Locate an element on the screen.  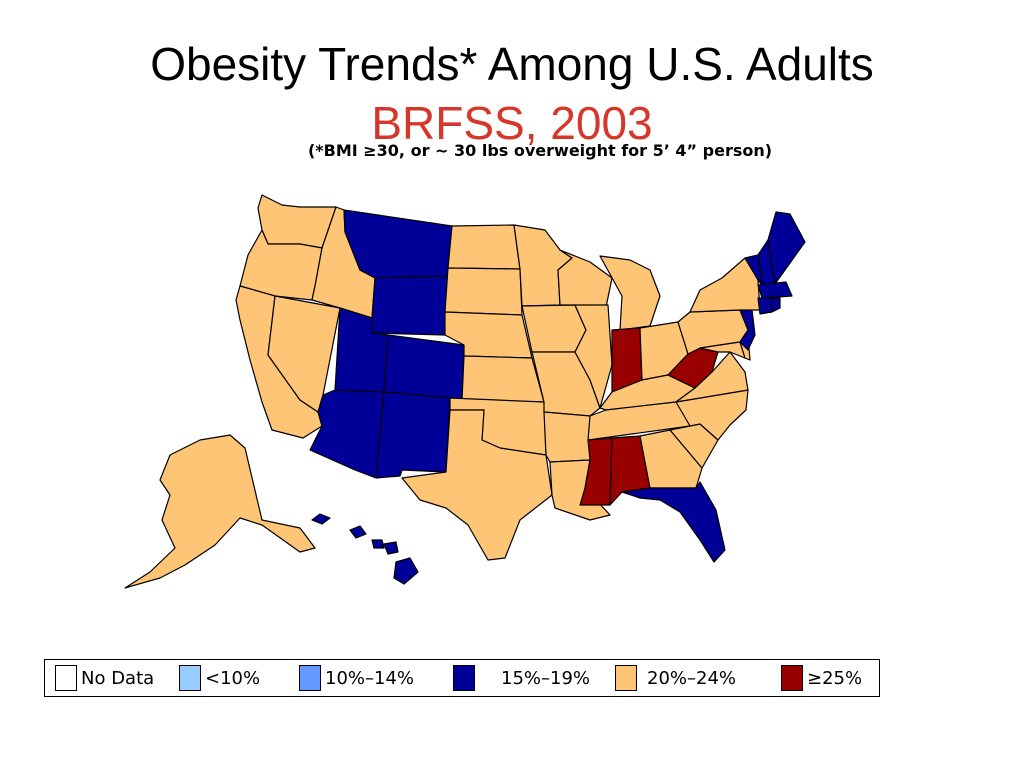
legend-item: 20%–24% is located at coordinates (675, 678).